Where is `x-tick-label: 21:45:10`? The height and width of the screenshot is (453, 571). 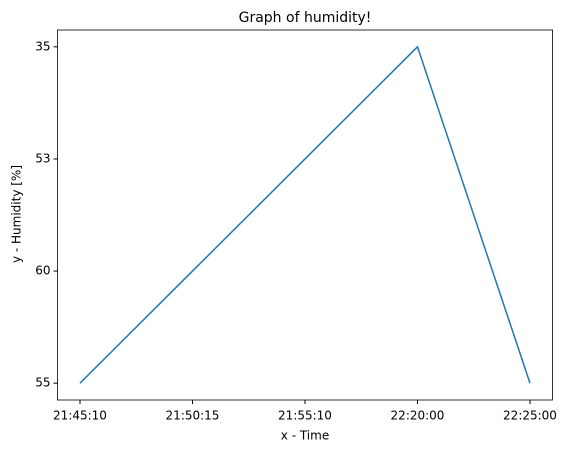 x-tick-label: 21:45:10 is located at coordinates (80, 416).